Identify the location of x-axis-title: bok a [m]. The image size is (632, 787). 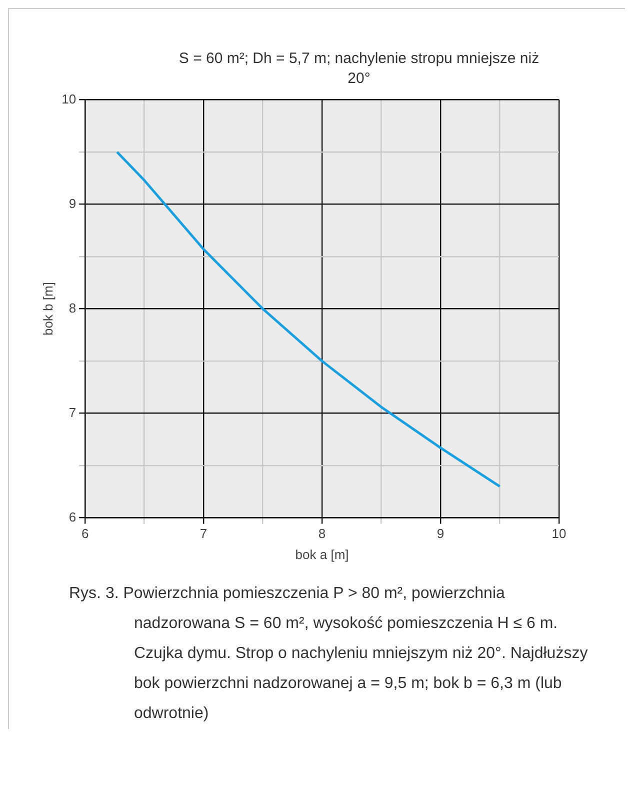
(322, 554).